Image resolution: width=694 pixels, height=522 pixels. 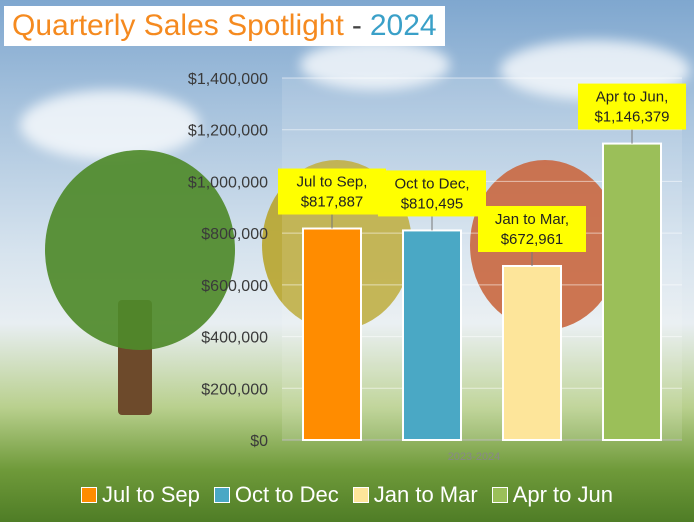 I want to click on legend-label: Apr to Jun, so click(x=562, y=494).